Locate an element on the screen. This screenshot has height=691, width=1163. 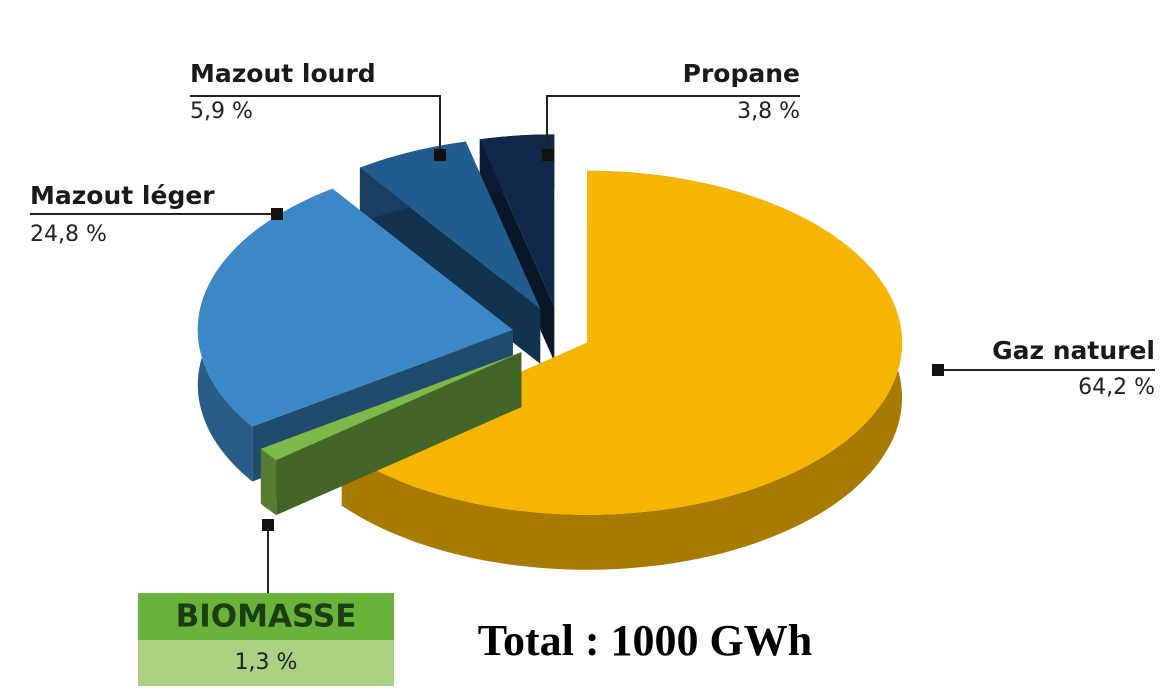
slice-side is located at coordinates (268, 482).